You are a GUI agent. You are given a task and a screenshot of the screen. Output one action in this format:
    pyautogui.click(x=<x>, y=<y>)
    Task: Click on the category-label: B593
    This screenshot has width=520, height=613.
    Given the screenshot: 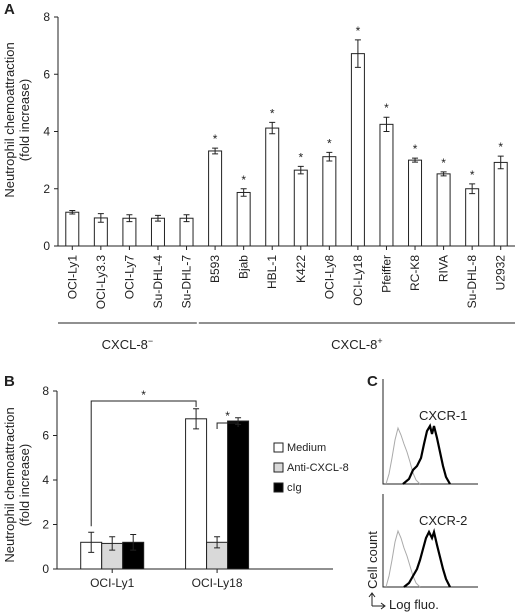 What is the action you would take?
    pyautogui.click(x=215, y=269)
    